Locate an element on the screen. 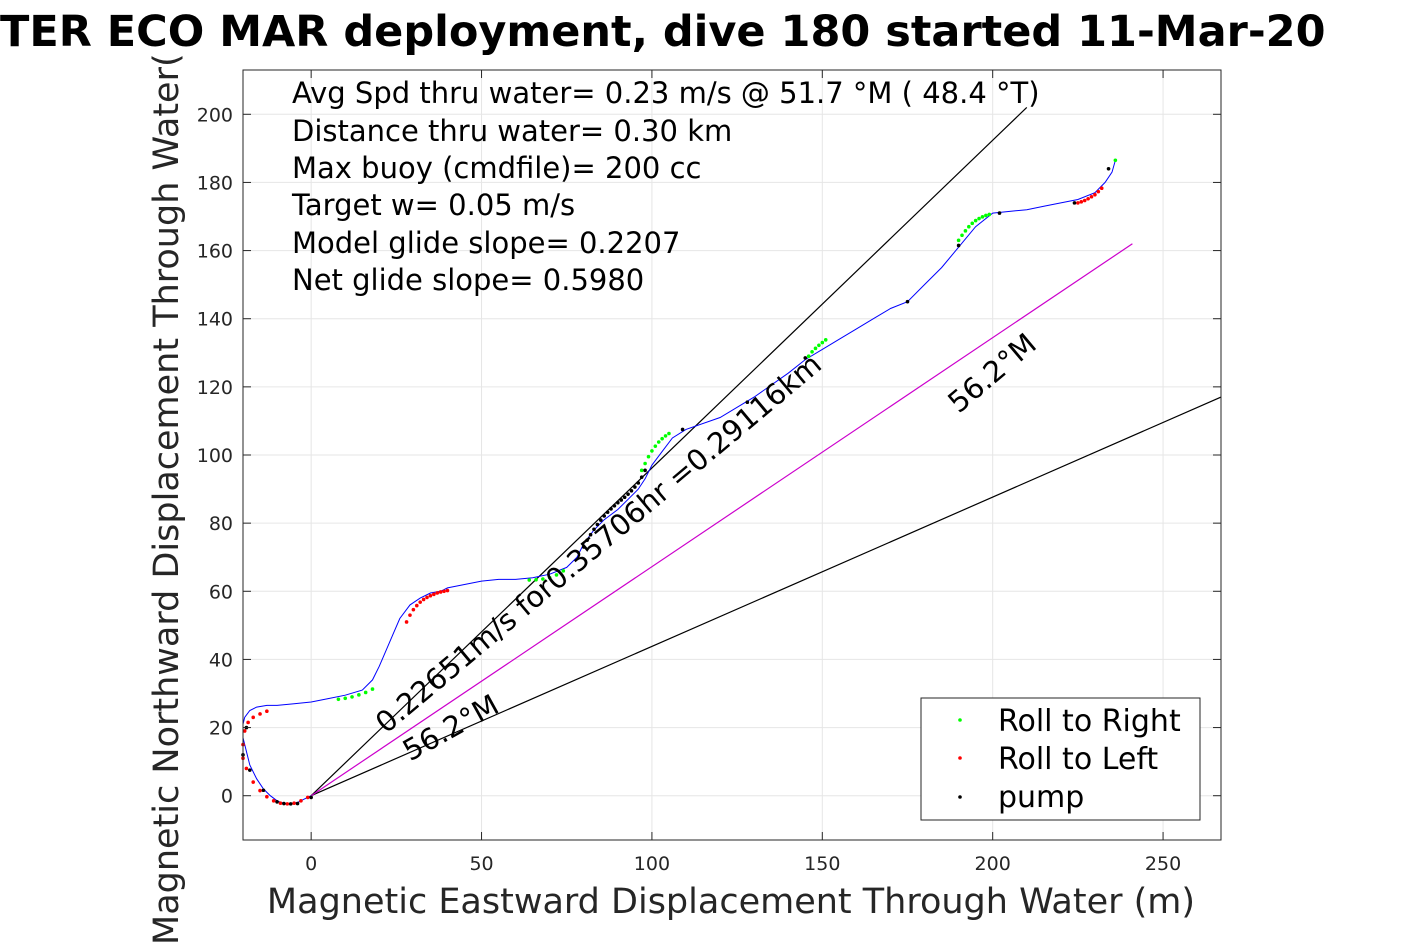  stats-line: Distance thru water= 0.30 km is located at coordinates (512, 131).